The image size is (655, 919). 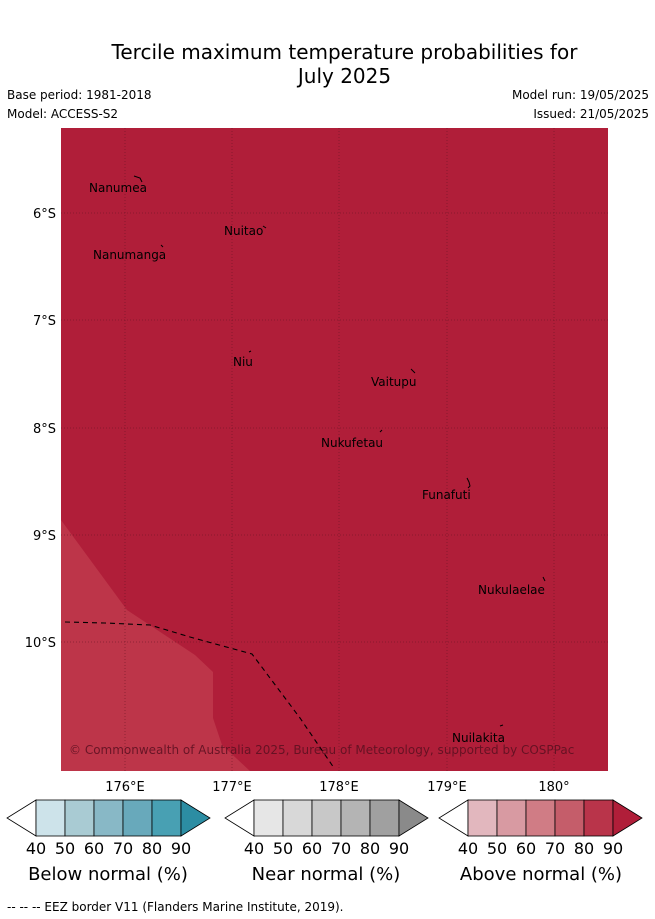 What do you see at coordinates (63, 114) in the screenshot?
I see `model-name: Model: ACCESS-S2` at bounding box center [63, 114].